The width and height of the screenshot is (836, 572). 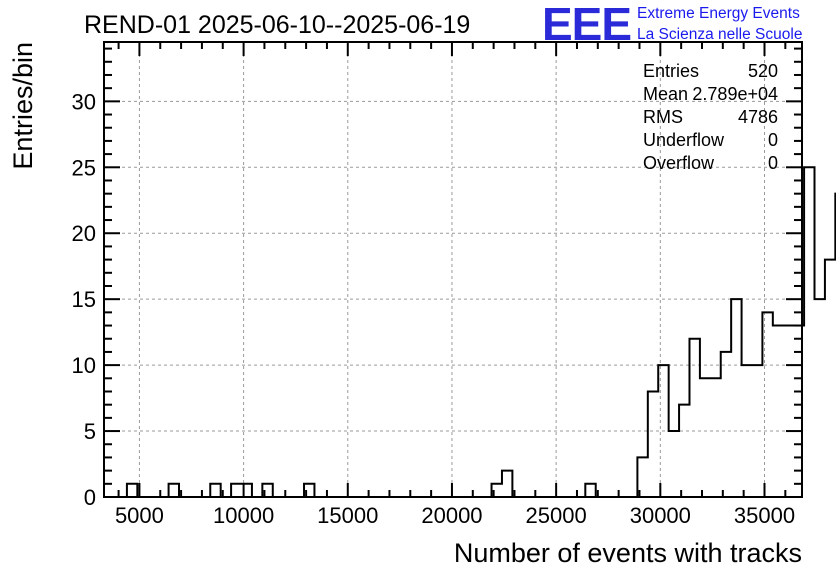 What do you see at coordinates (556, 515) in the screenshot?
I see `x-tick-label: 25000` at bounding box center [556, 515].